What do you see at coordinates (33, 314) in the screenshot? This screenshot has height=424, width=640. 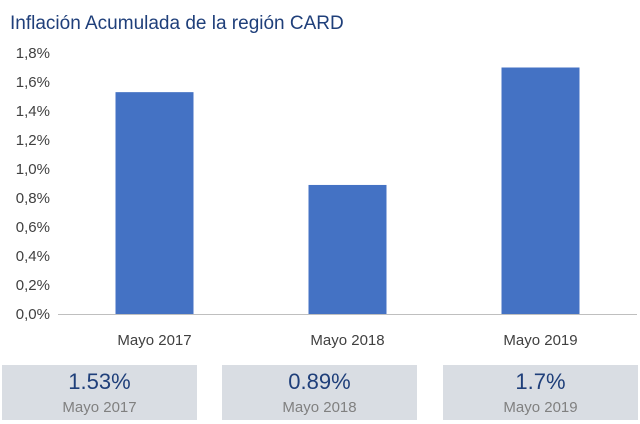 I see `y-tick-label: 0,0%` at bounding box center [33, 314].